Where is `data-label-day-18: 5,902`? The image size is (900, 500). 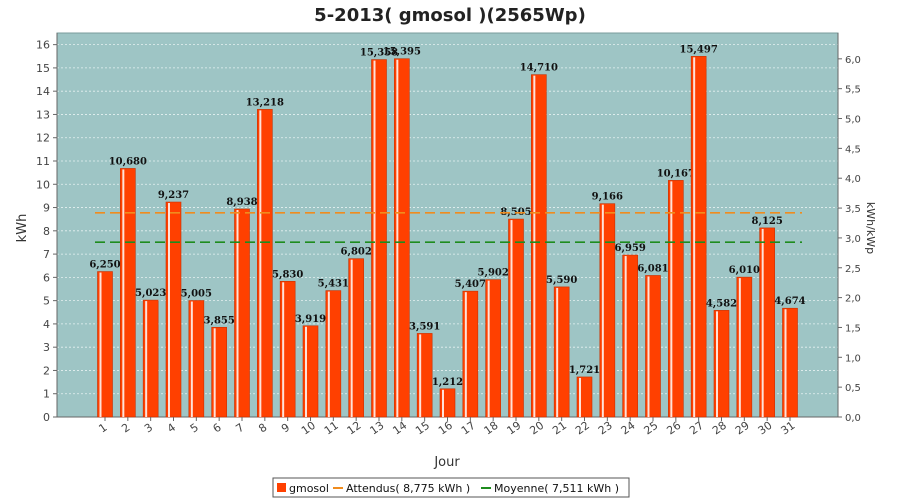 data-label-day-18: 5,902 is located at coordinates (493, 273).